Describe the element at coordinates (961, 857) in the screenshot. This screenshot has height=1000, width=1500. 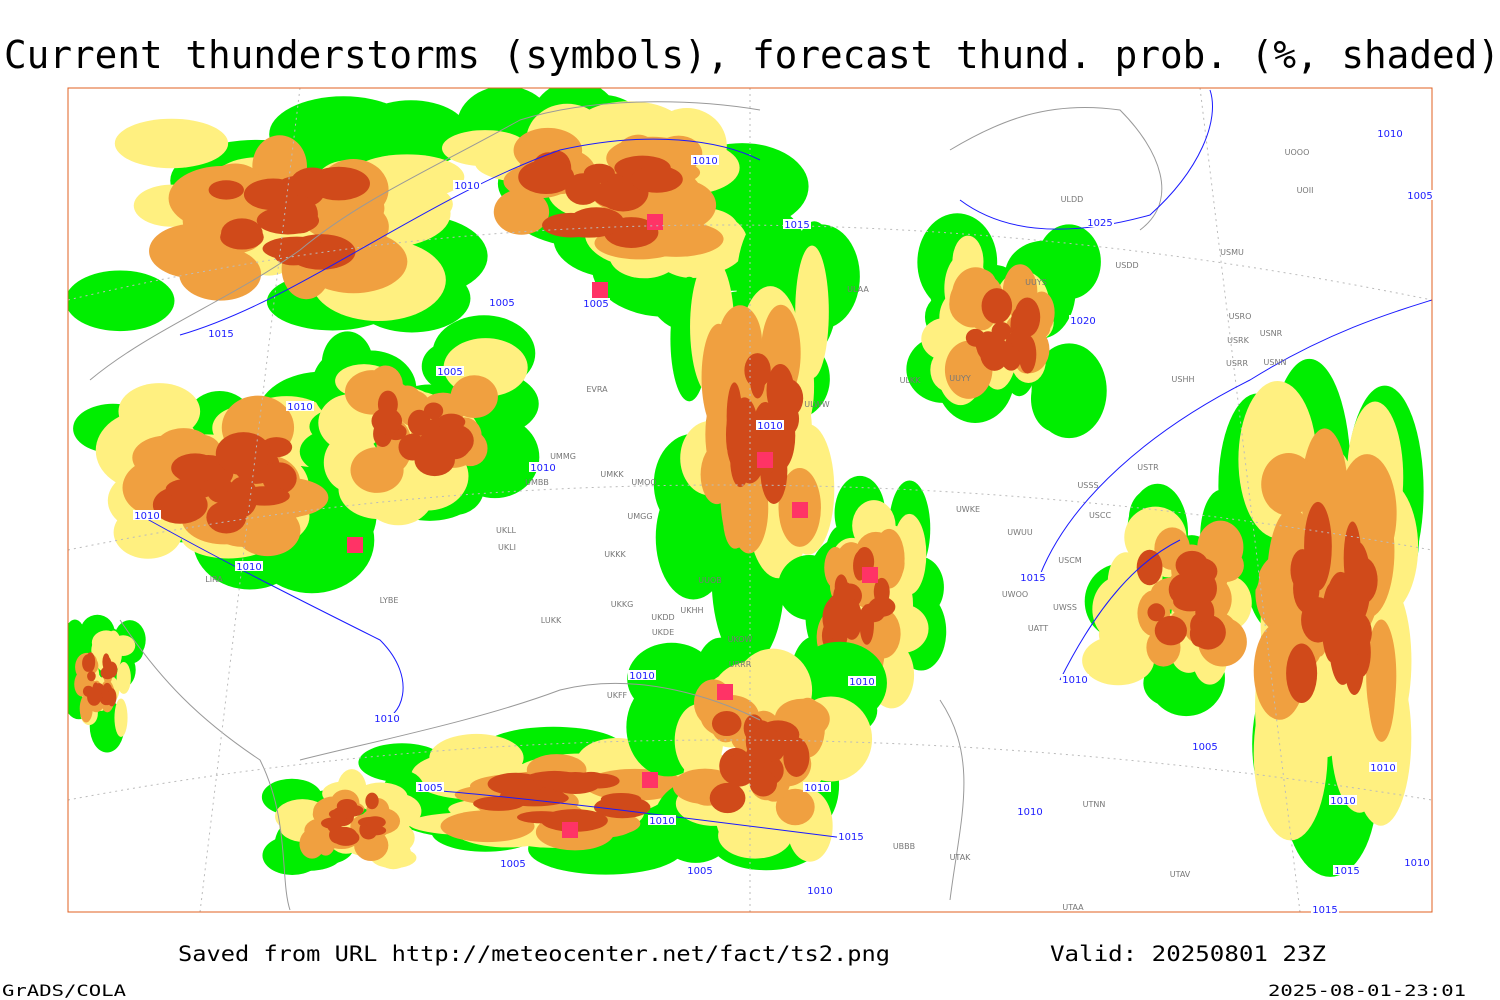
I see `station-code: UTAK` at that location.